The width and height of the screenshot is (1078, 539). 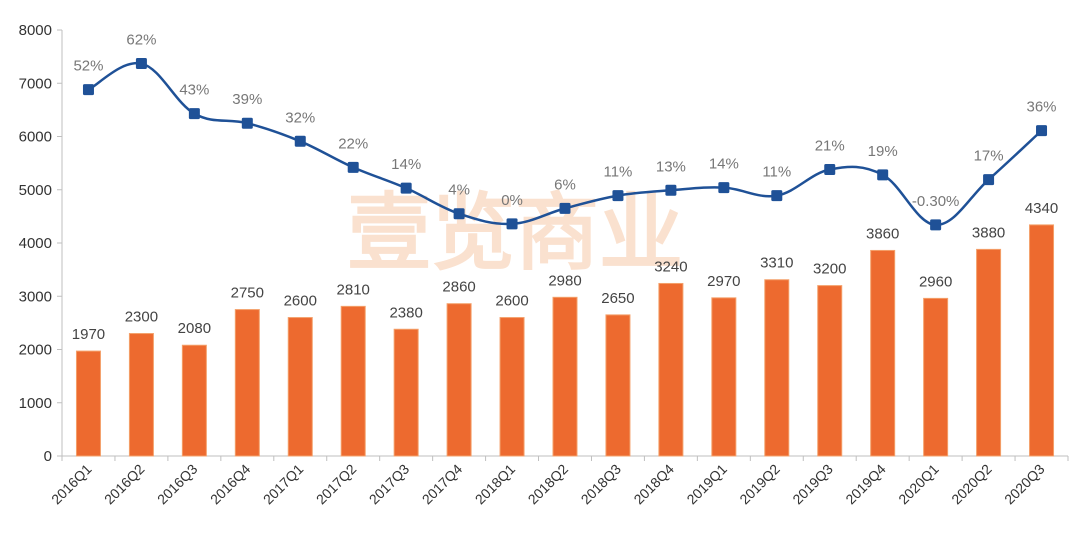 What do you see at coordinates (35, 30) in the screenshot?
I see `y-tick-label: 8000` at bounding box center [35, 30].